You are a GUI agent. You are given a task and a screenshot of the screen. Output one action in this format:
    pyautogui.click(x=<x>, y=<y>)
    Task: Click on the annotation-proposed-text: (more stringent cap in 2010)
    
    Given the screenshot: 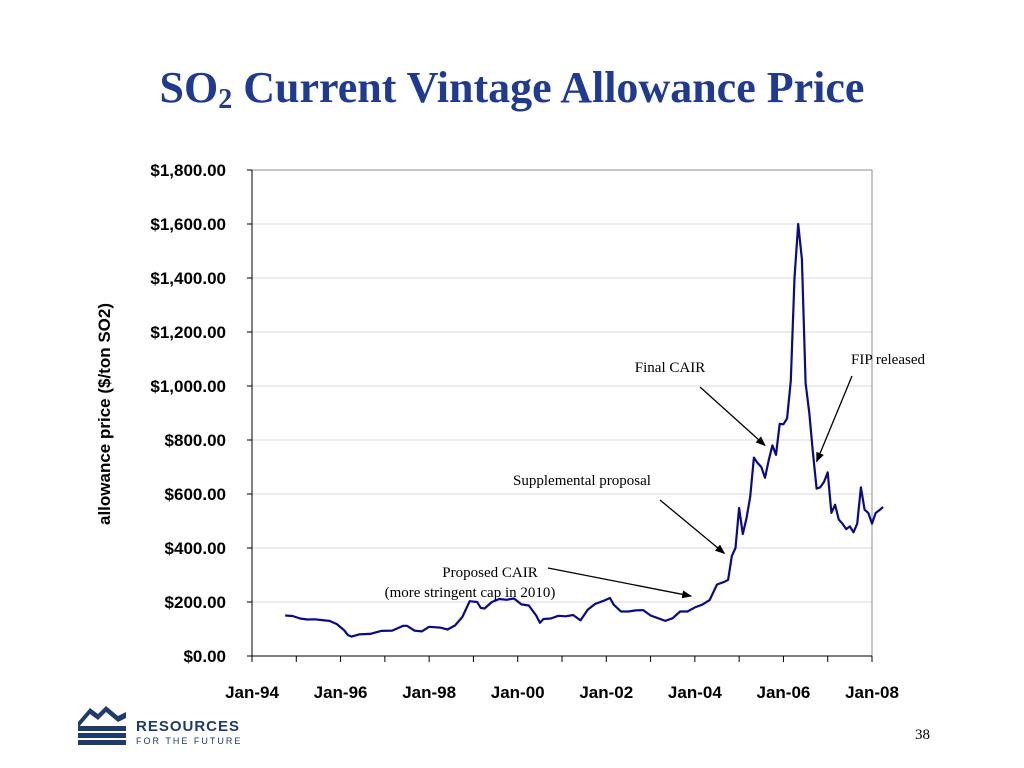 What is the action you would take?
    pyautogui.click(x=470, y=593)
    